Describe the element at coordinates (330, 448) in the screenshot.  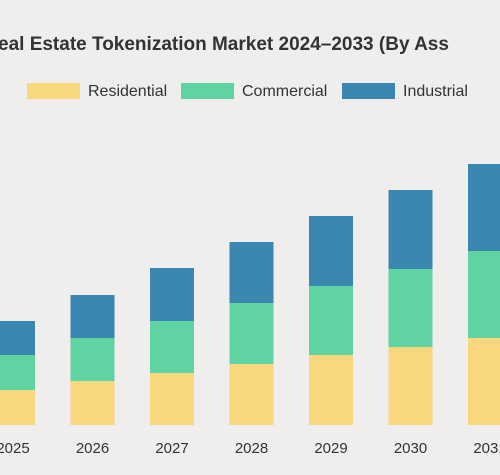
I see `x-tick-label: 2029` at that location.